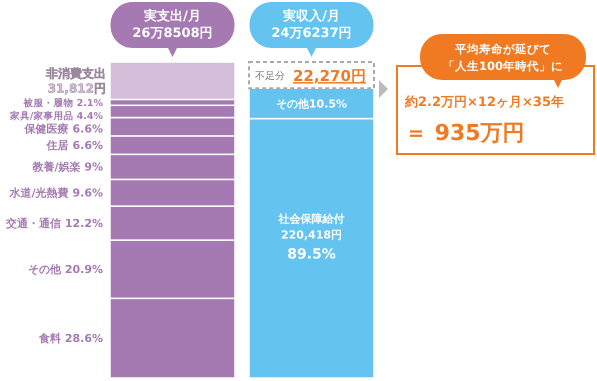 The height and width of the screenshot is (381, 597). I want to click on text: 平均寿命が延びて, so click(502, 49).